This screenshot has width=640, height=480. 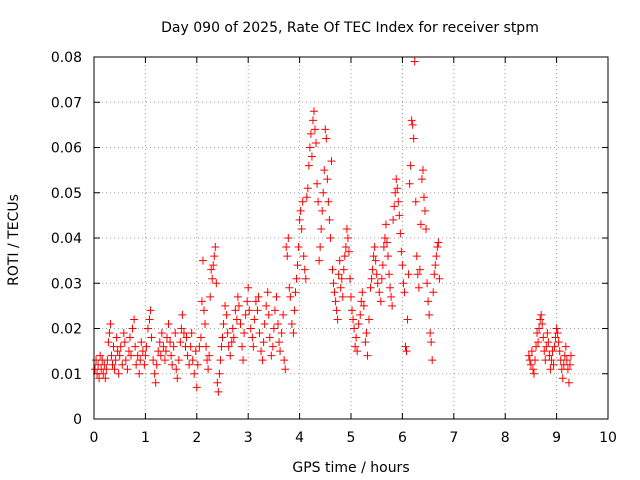 What do you see at coordinates (196, 438) in the screenshot?
I see `x-tick-label: 2` at bounding box center [196, 438].